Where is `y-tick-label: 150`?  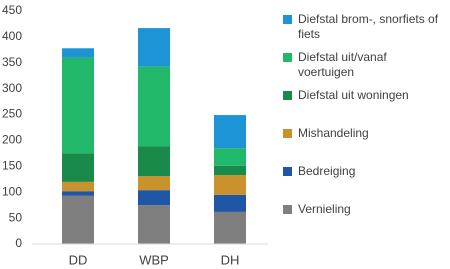
y-tick-label: 150 is located at coordinates (12, 166).